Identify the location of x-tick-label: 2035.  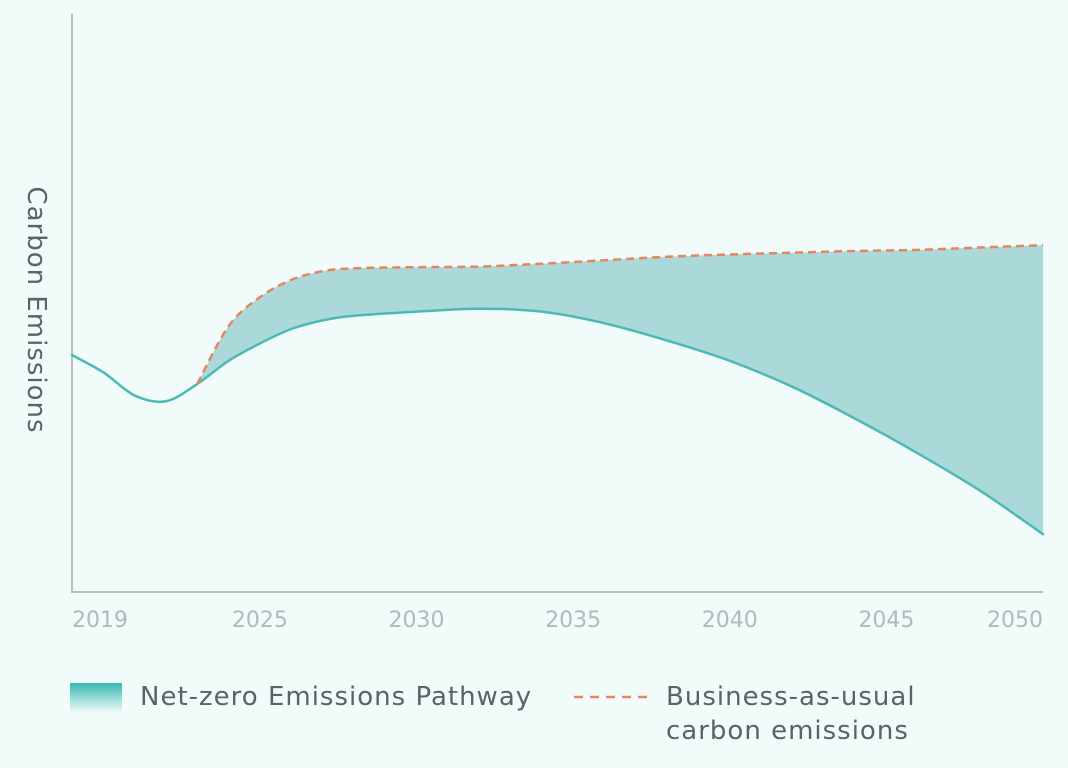
(573, 620).